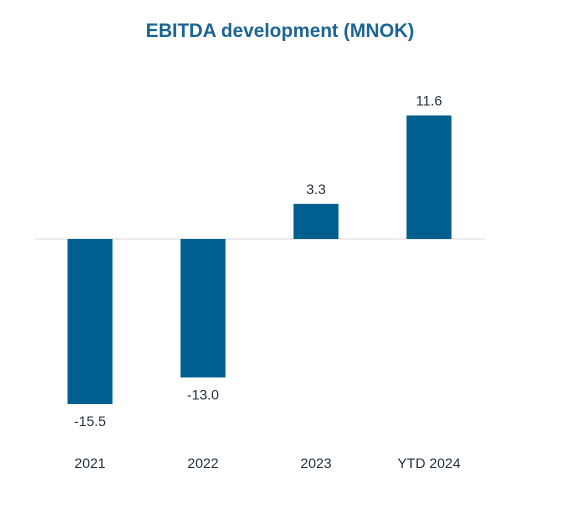 This screenshot has height=507, width=578. I want to click on data-label-ytd-2024: 11.6, so click(429, 100).